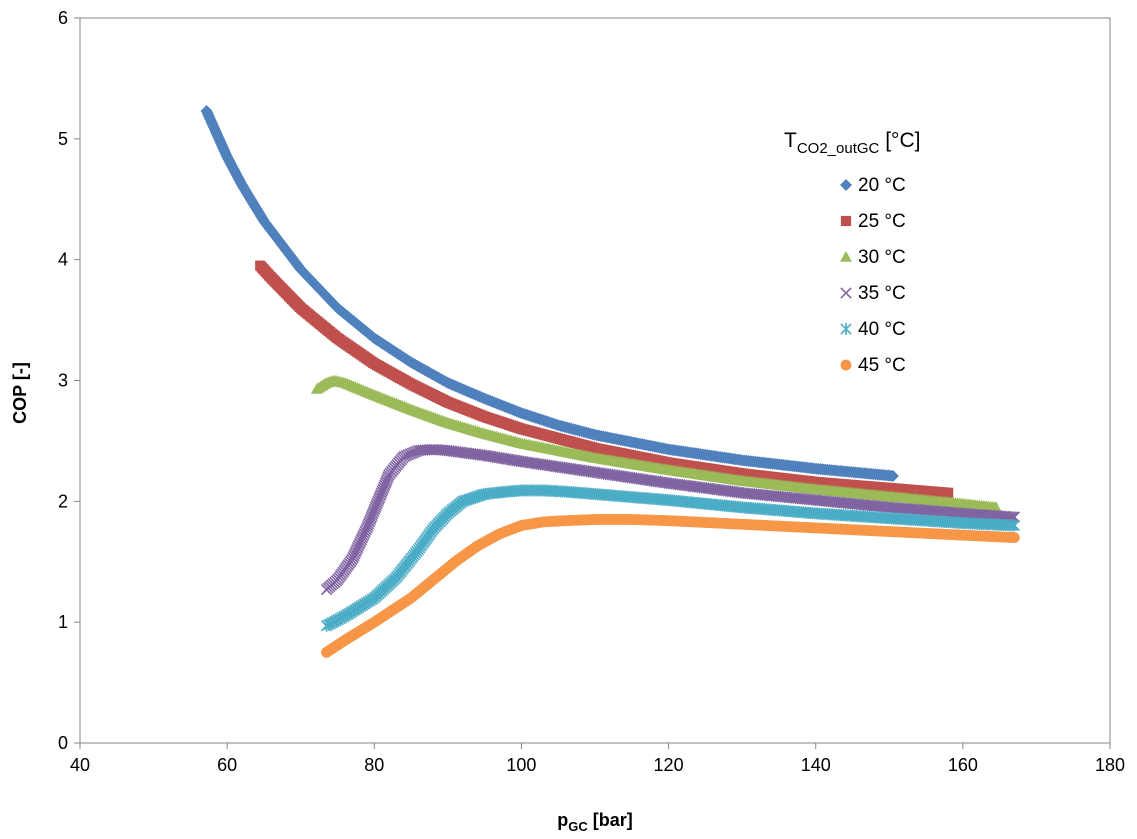  What do you see at coordinates (63, 622) in the screenshot?
I see `y-tick-label: 1` at bounding box center [63, 622].